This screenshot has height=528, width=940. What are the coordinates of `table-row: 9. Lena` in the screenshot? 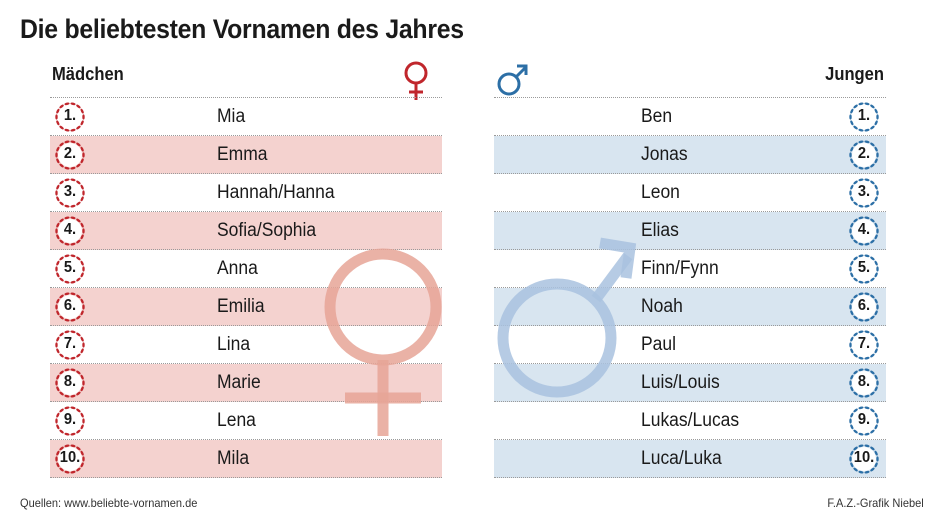 It's located at (246, 421).